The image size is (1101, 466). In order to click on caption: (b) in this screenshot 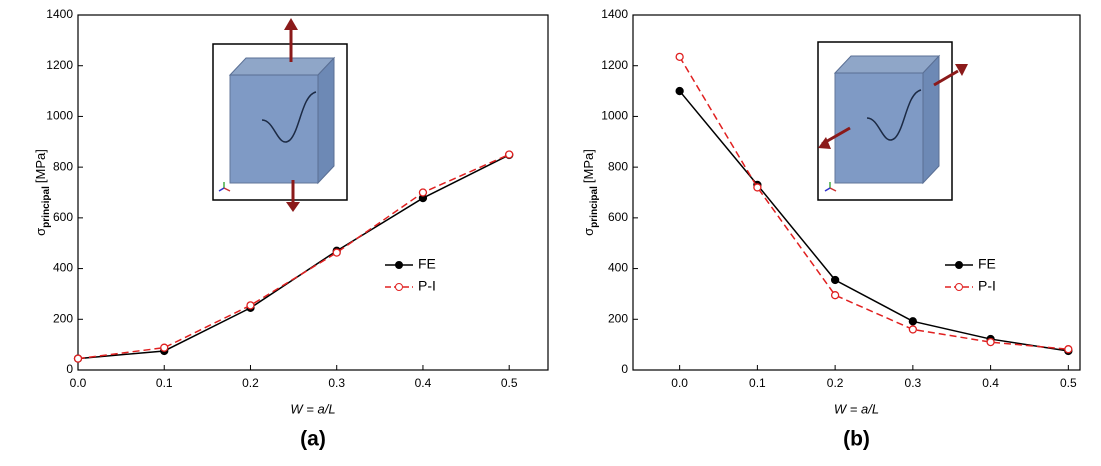, I will do `click(856, 439)`.